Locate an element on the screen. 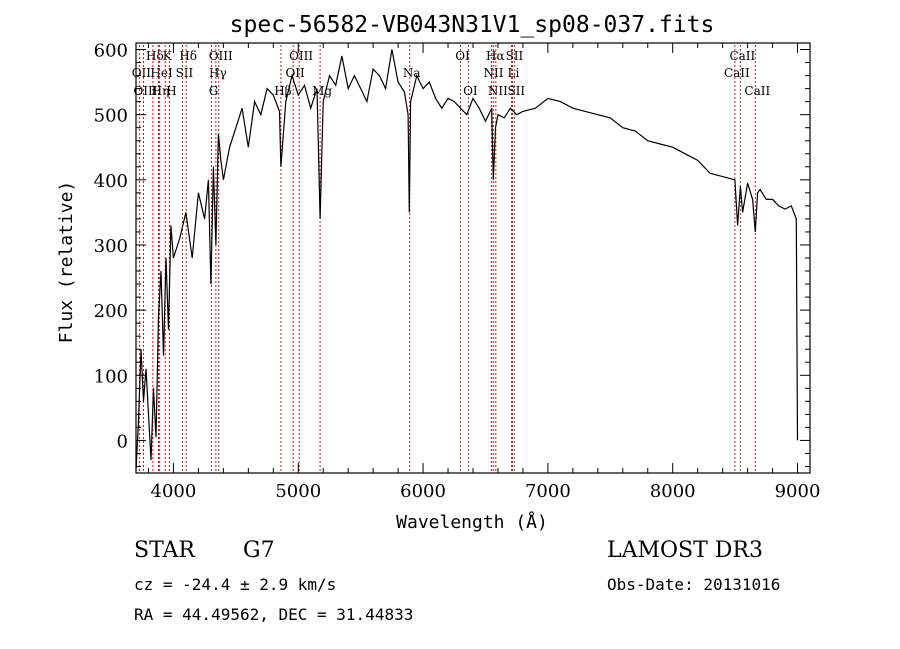  line-marker-label: G is located at coordinates (214, 91).